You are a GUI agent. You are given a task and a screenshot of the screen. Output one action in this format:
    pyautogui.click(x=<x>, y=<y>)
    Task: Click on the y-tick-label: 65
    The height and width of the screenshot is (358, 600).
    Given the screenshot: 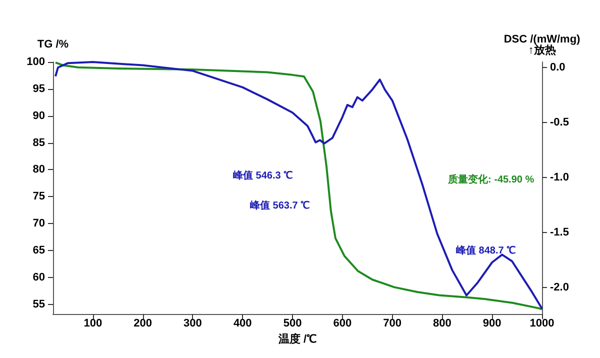 What is the action you would take?
    pyautogui.click(x=38, y=250)
    